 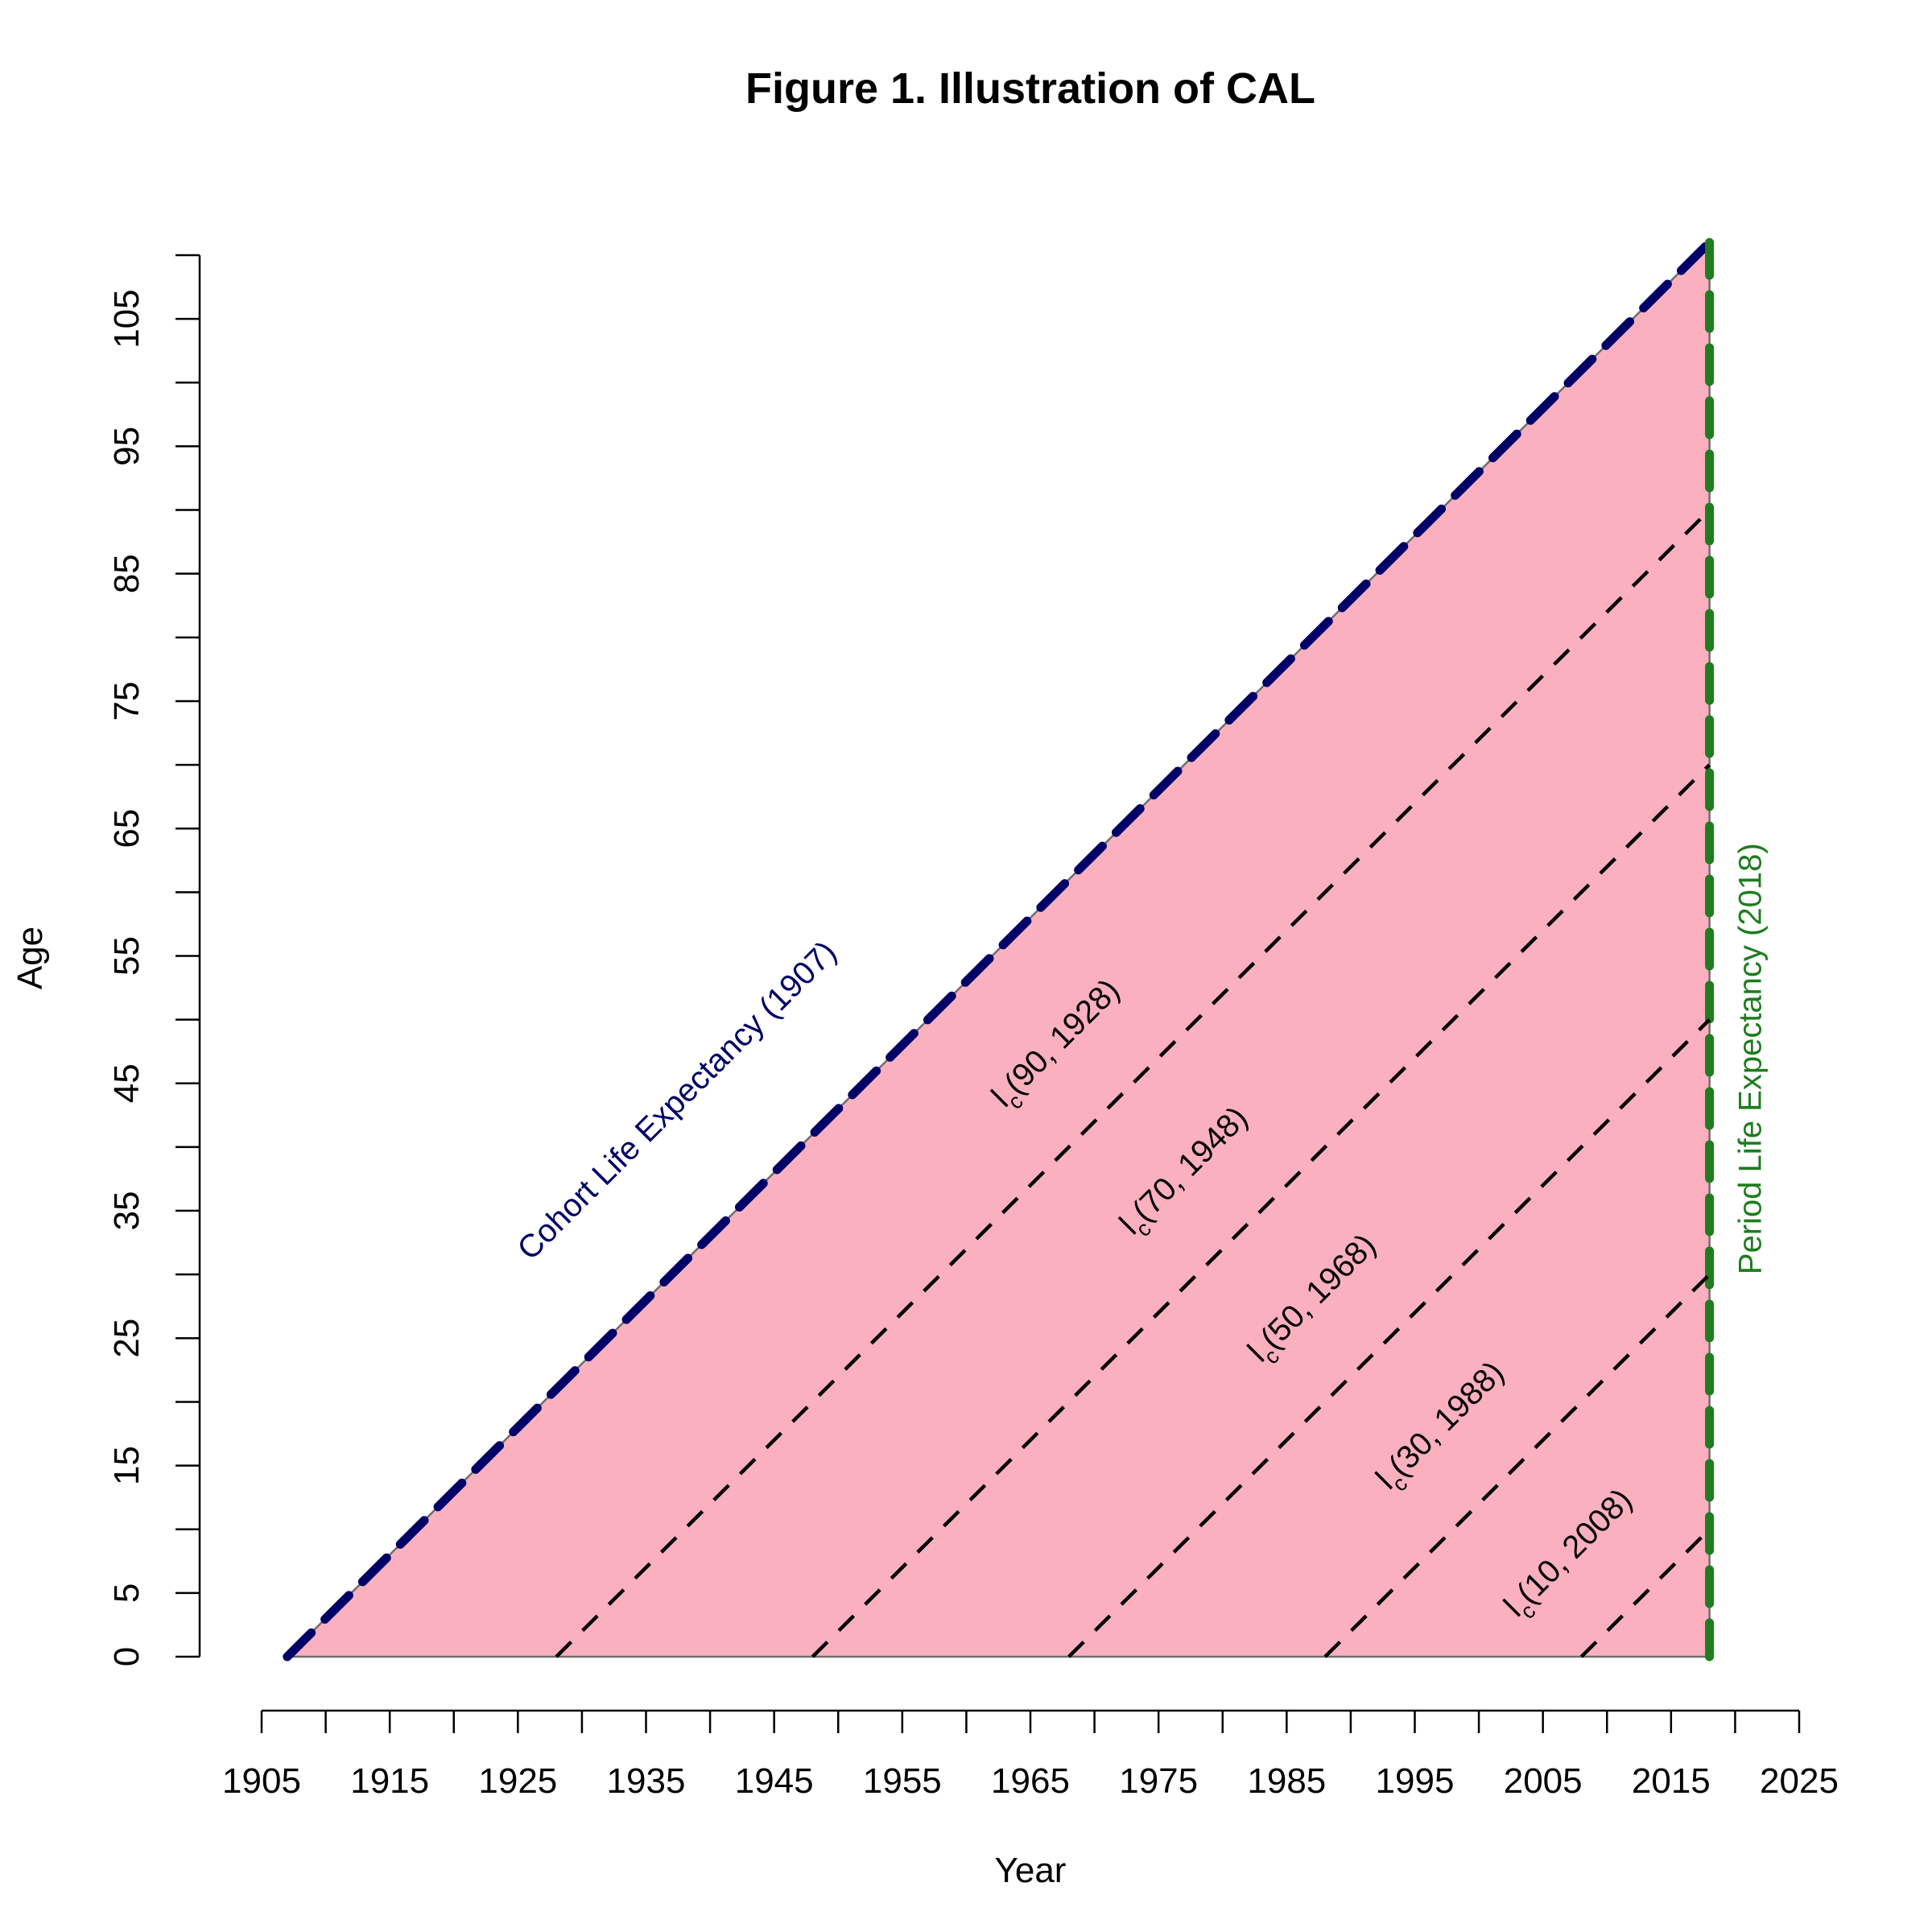 What do you see at coordinates (127, 446) in the screenshot?
I see `y-tick-label: 95` at bounding box center [127, 446].